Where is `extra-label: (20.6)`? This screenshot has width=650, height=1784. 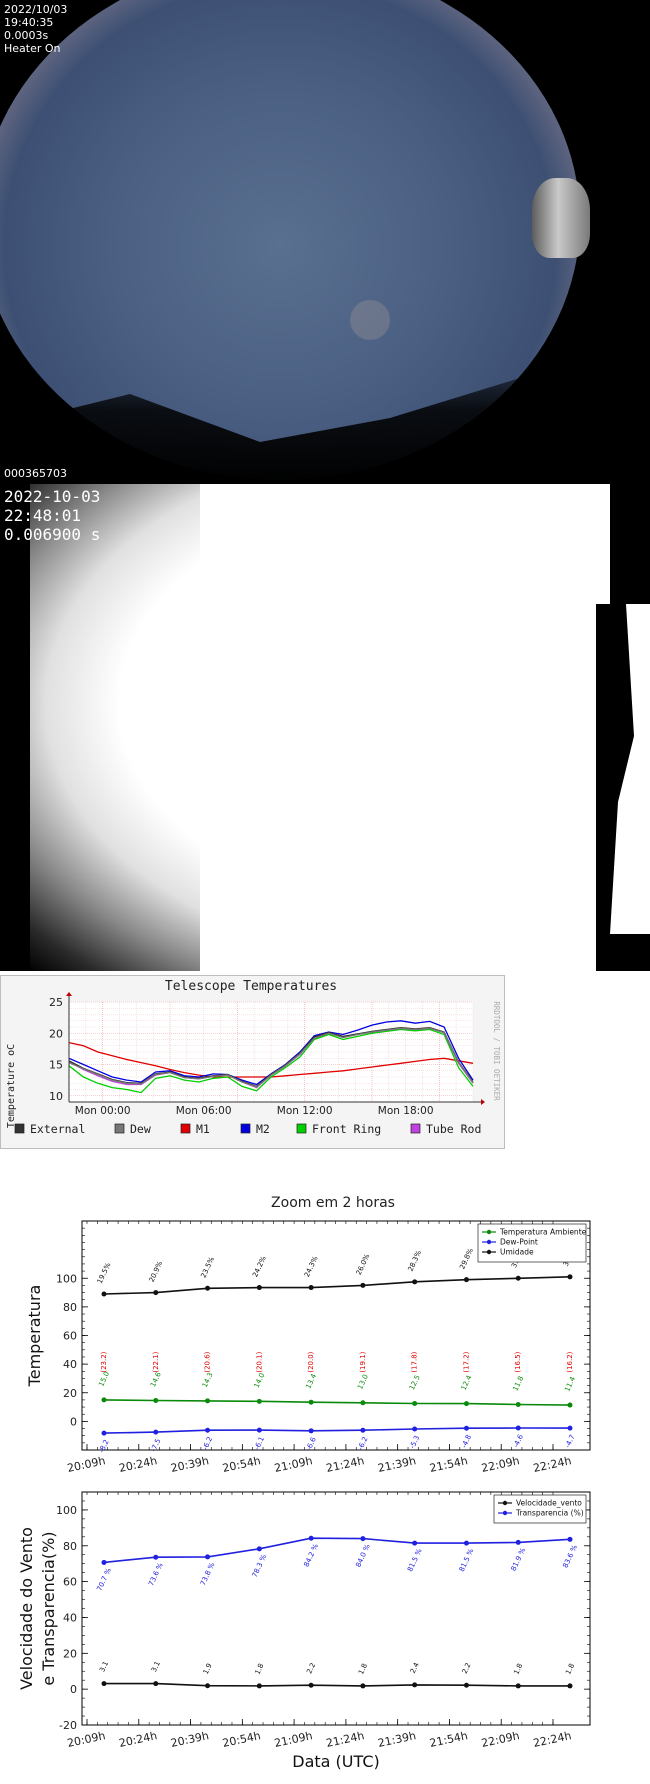
extra-label: (20.6) is located at coordinates (208, 1361).